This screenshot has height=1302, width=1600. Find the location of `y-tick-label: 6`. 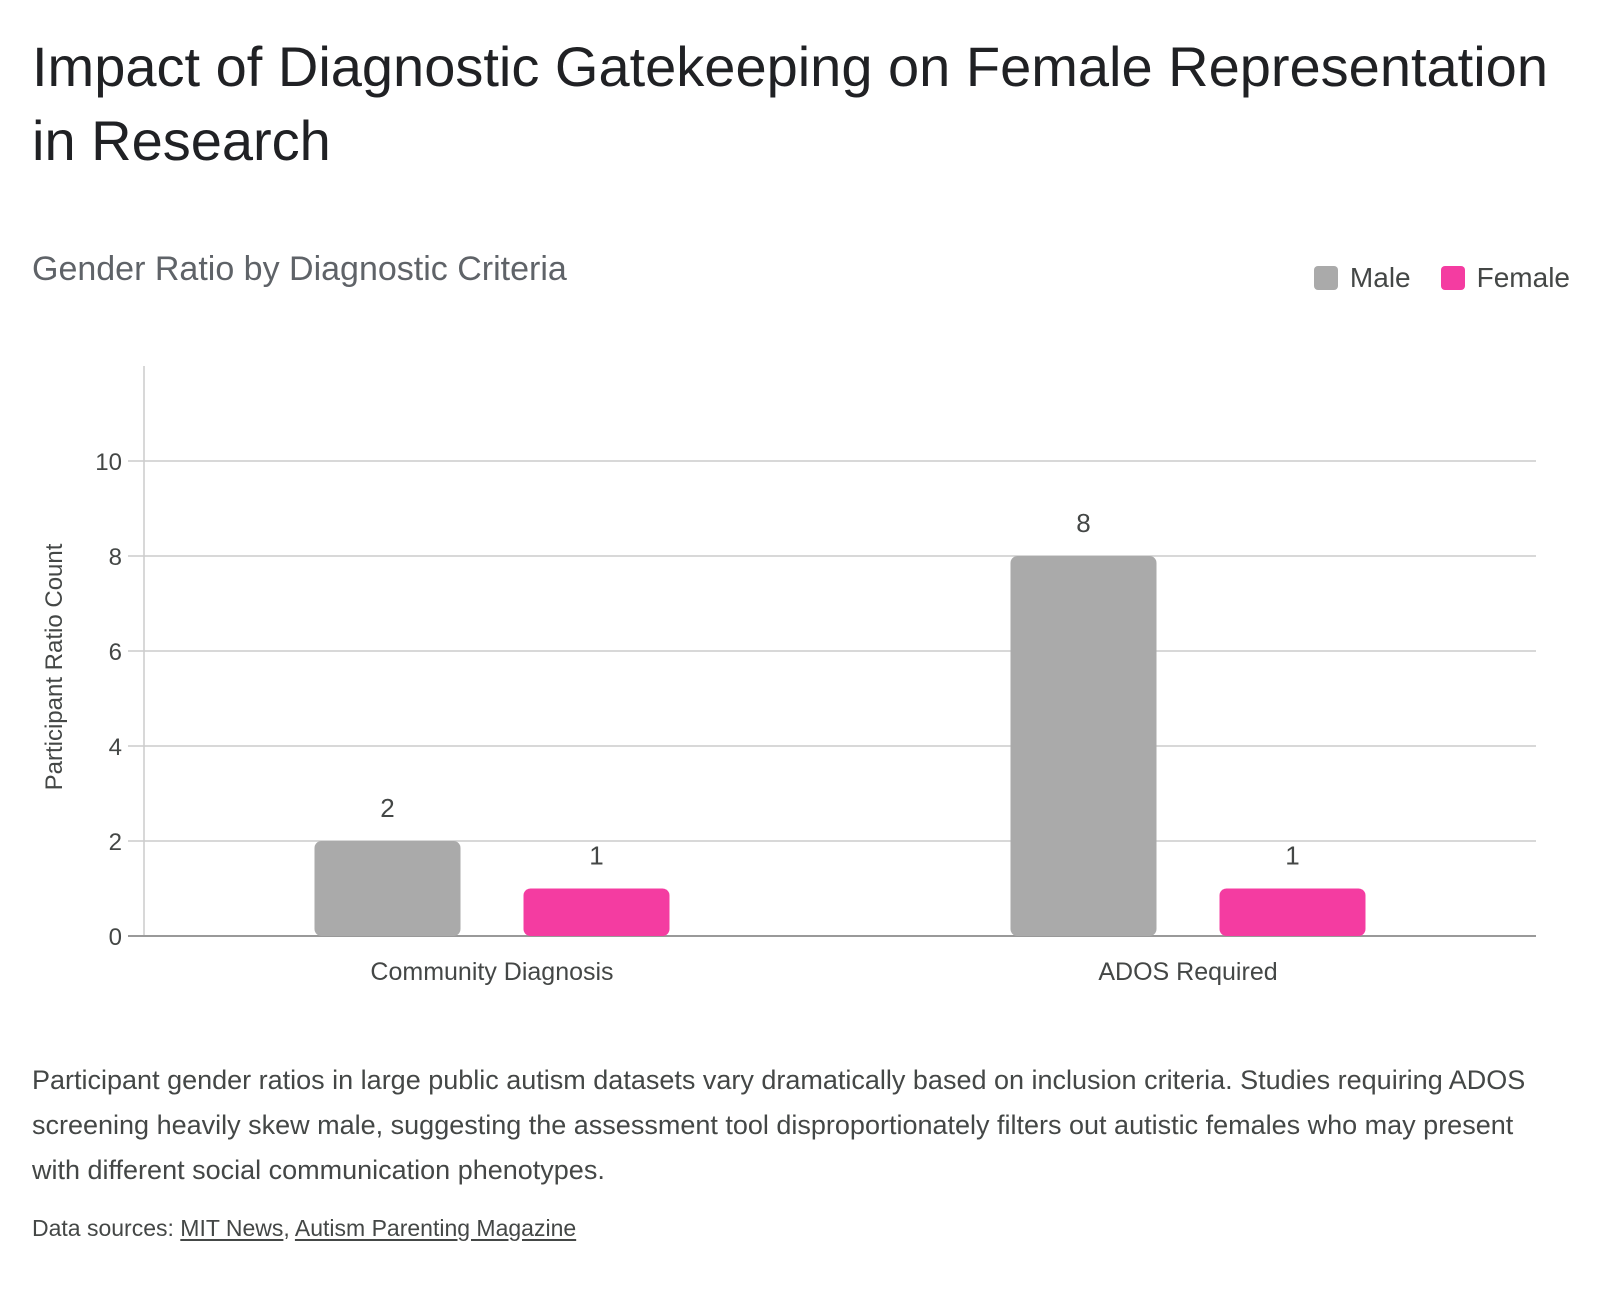

y-tick-label: 6 is located at coordinates (115, 652).